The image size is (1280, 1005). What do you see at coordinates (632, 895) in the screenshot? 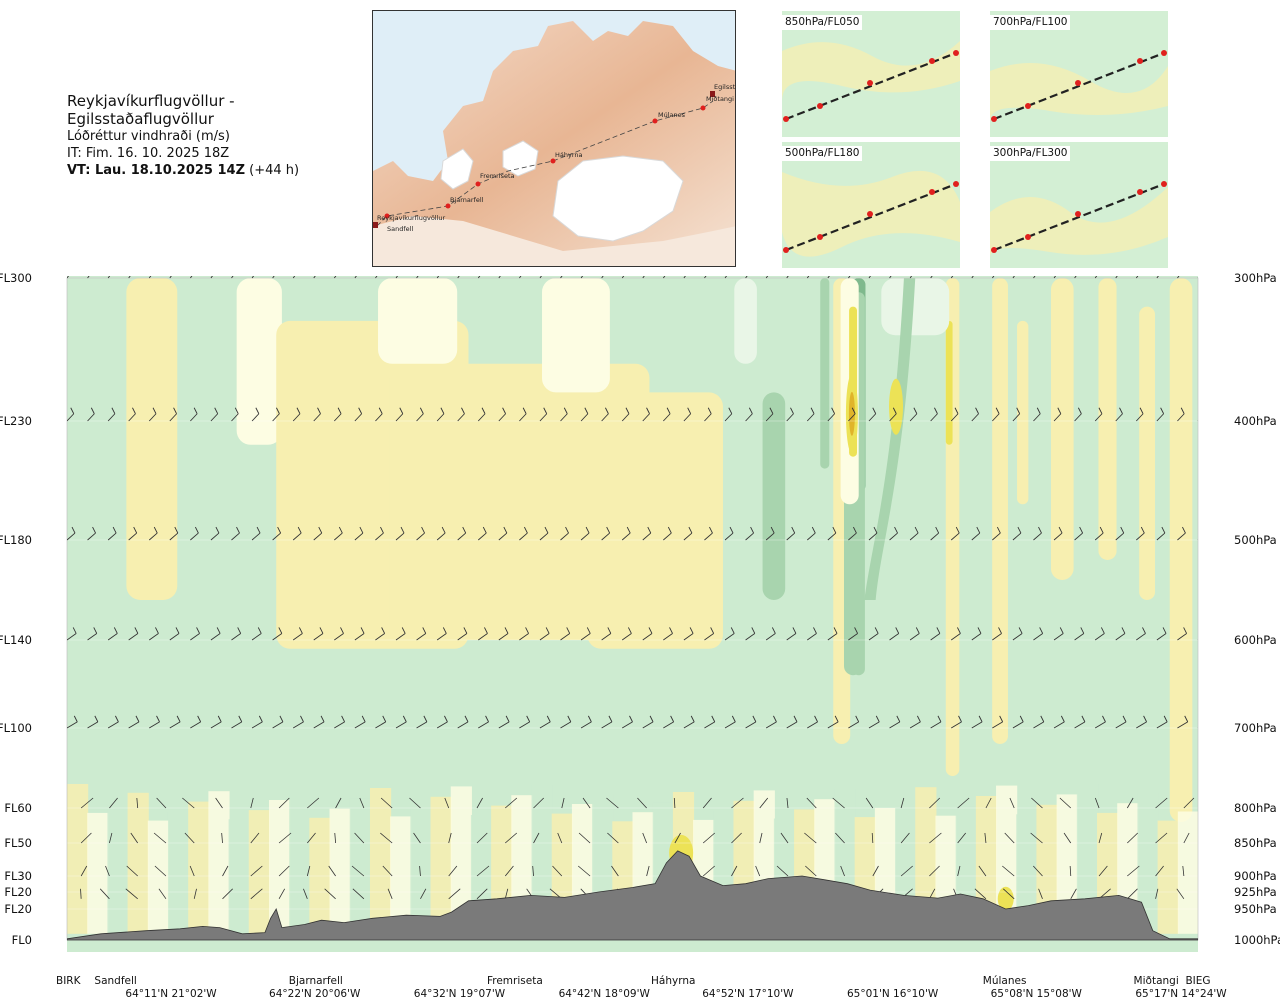
I see `terrain-shape` at bounding box center [632, 895].